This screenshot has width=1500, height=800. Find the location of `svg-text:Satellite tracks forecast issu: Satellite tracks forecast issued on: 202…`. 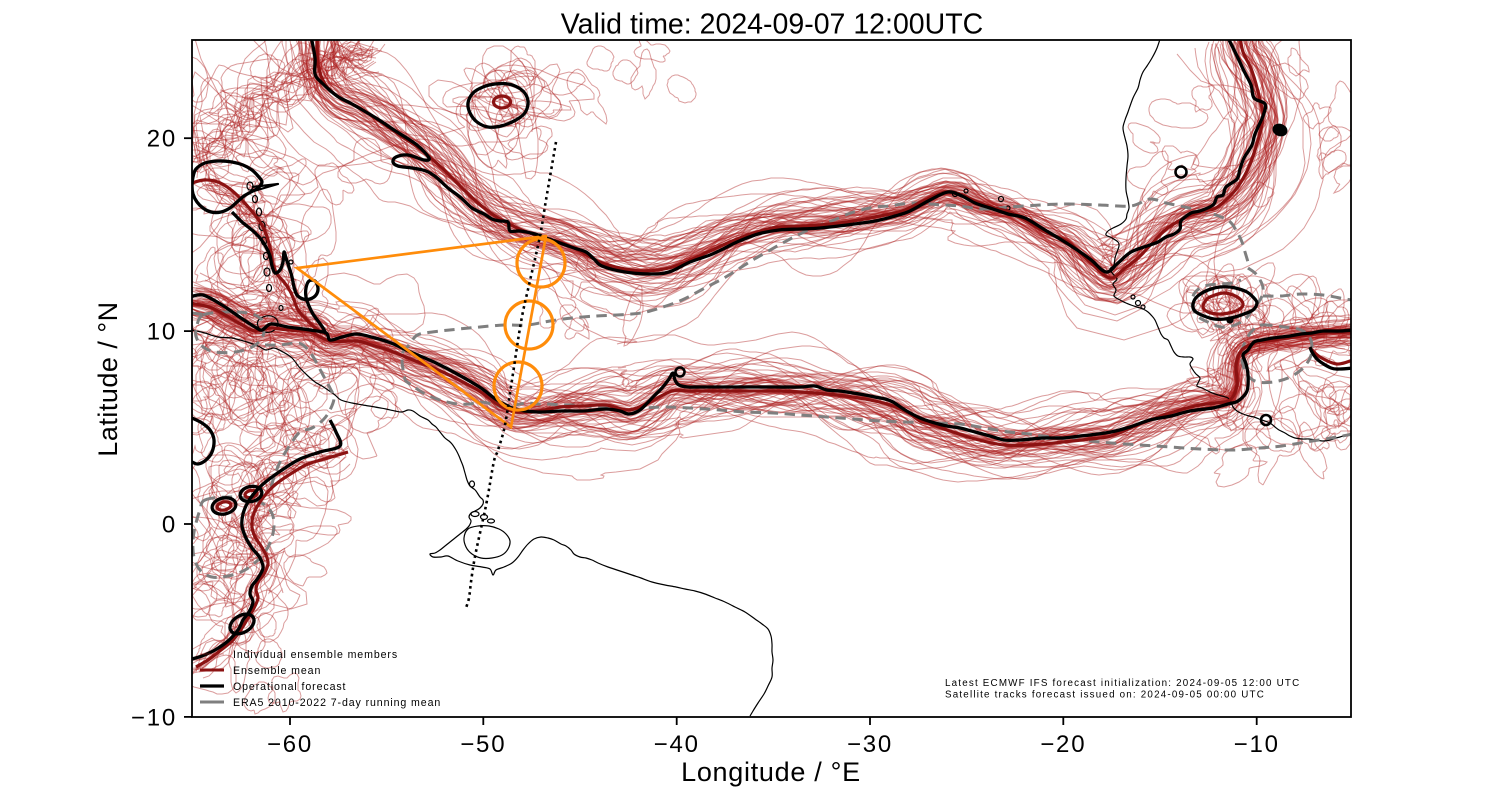

svg-text:Satellite tracks forecast issu: Satellite tracks forecast issued on: 202… is located at coordinates (1105, 695).